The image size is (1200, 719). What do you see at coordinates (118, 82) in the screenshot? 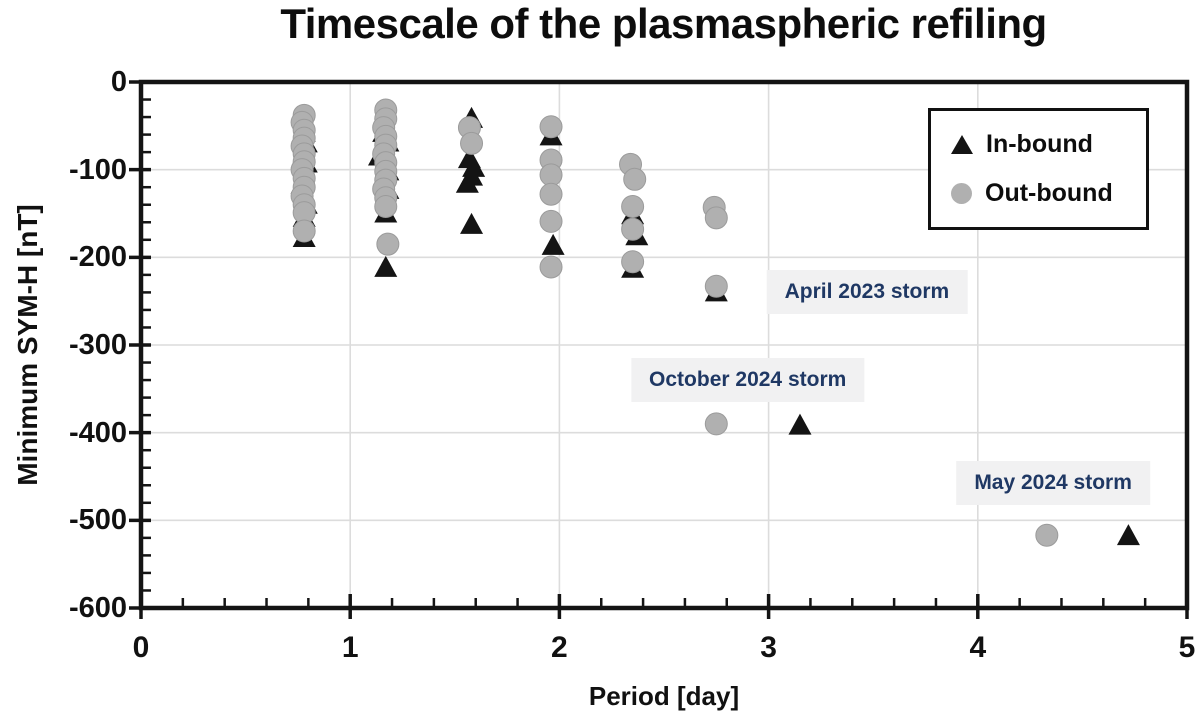
I see `y-tick-label: 0` at bounding box center [118, 82].